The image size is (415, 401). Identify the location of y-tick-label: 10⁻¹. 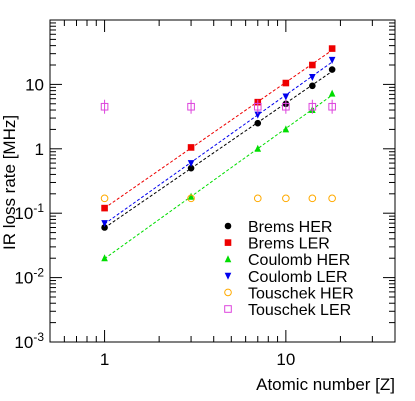
(29, 212).